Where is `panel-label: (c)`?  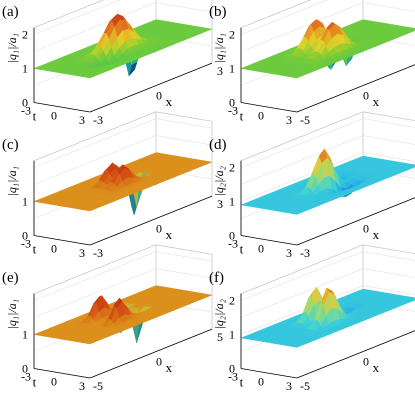
panel-label: (c) is located at coordinates (10, 145).